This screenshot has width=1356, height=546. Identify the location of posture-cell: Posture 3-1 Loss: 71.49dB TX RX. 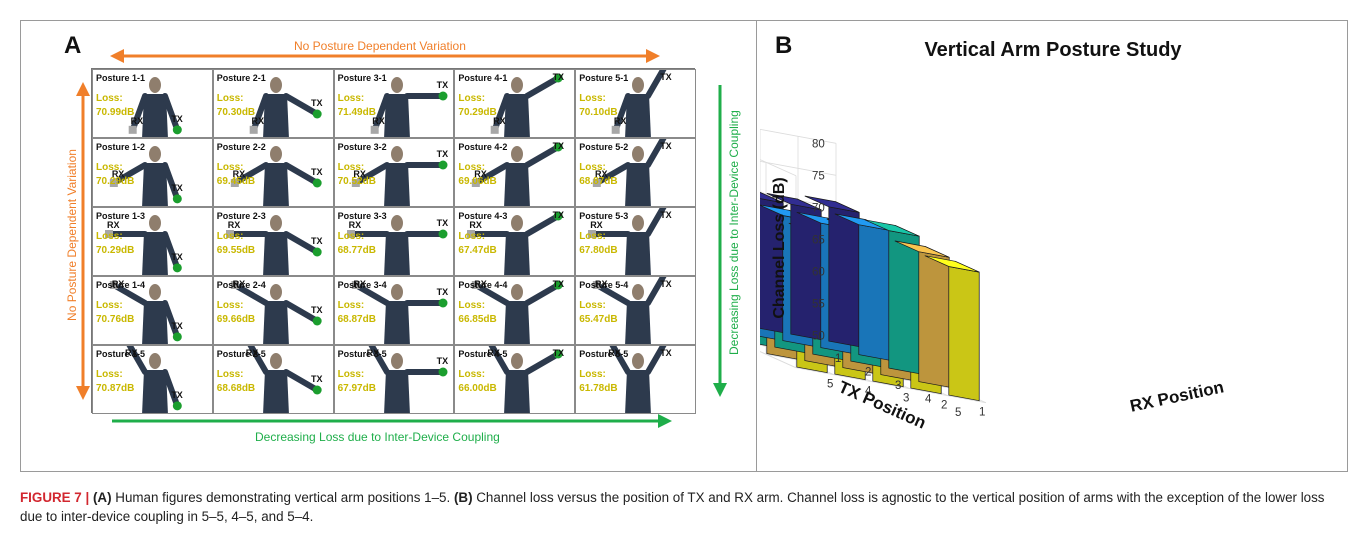
(394, 103).